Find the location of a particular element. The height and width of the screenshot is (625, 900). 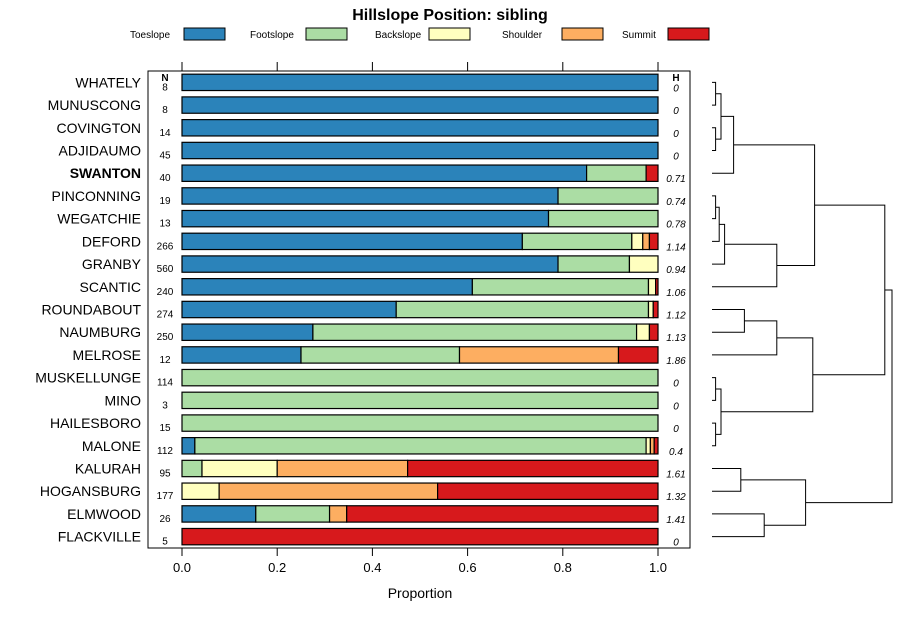

category-label-wegatchie: WEGATCHIE is located at coordinates (99, 219).